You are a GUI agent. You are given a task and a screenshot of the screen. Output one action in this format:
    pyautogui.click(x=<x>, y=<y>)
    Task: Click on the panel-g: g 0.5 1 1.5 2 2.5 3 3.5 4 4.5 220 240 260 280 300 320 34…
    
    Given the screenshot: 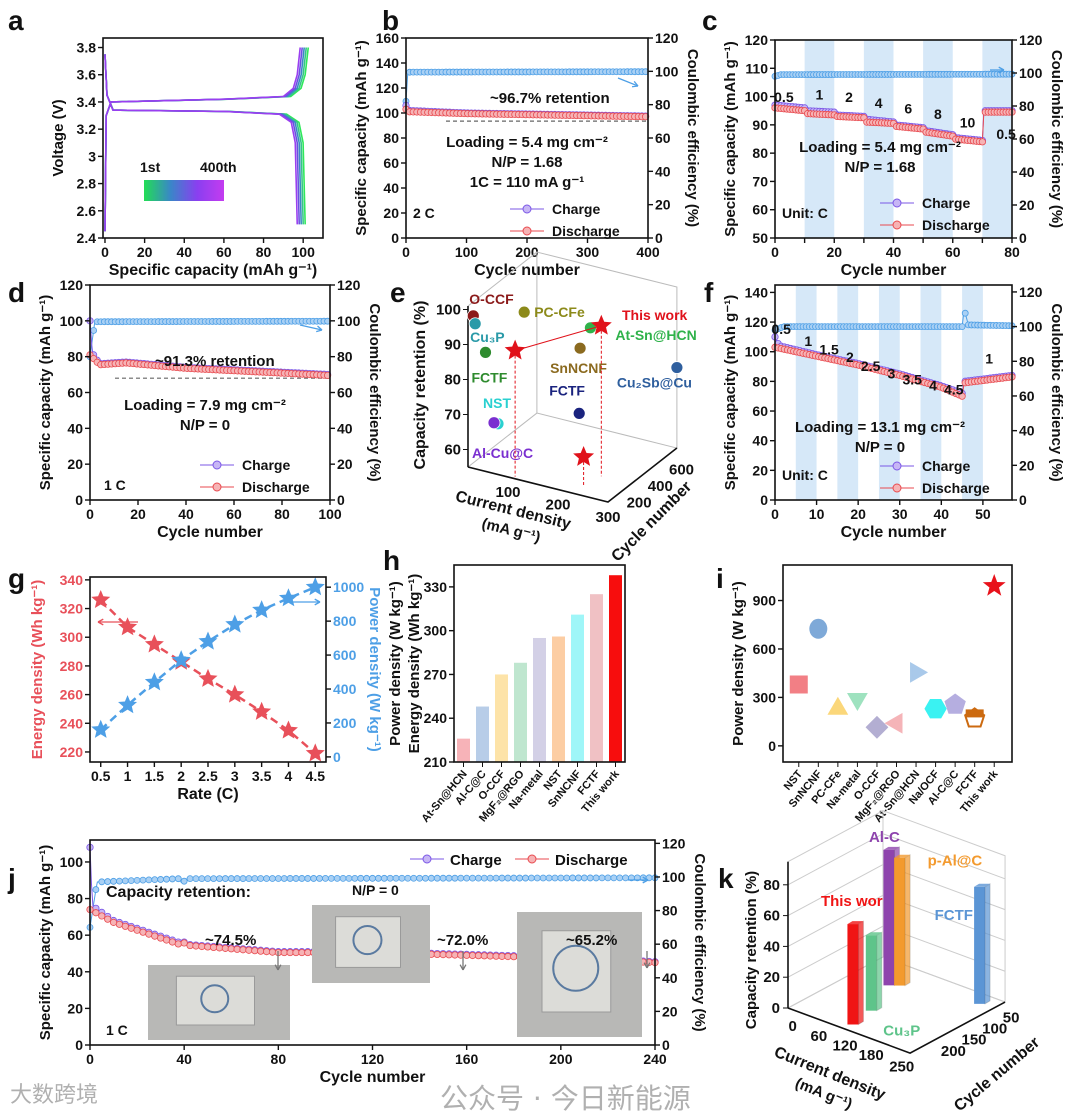 What is the action you would take?
    pyautogui.click(x=195, y=683)
    